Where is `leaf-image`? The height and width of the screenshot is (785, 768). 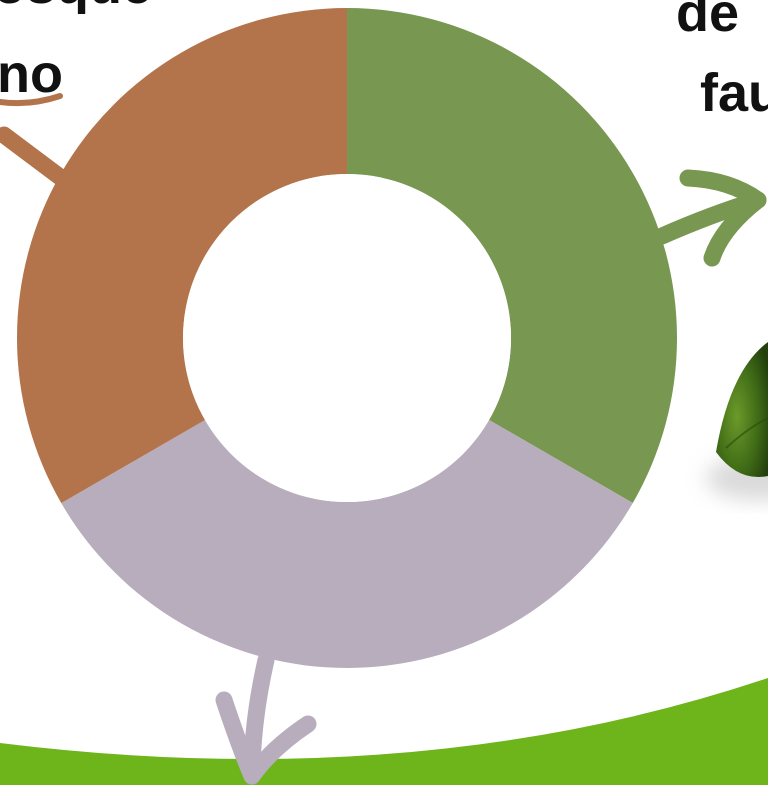 leaf-image is located at coordinates (737, 421).